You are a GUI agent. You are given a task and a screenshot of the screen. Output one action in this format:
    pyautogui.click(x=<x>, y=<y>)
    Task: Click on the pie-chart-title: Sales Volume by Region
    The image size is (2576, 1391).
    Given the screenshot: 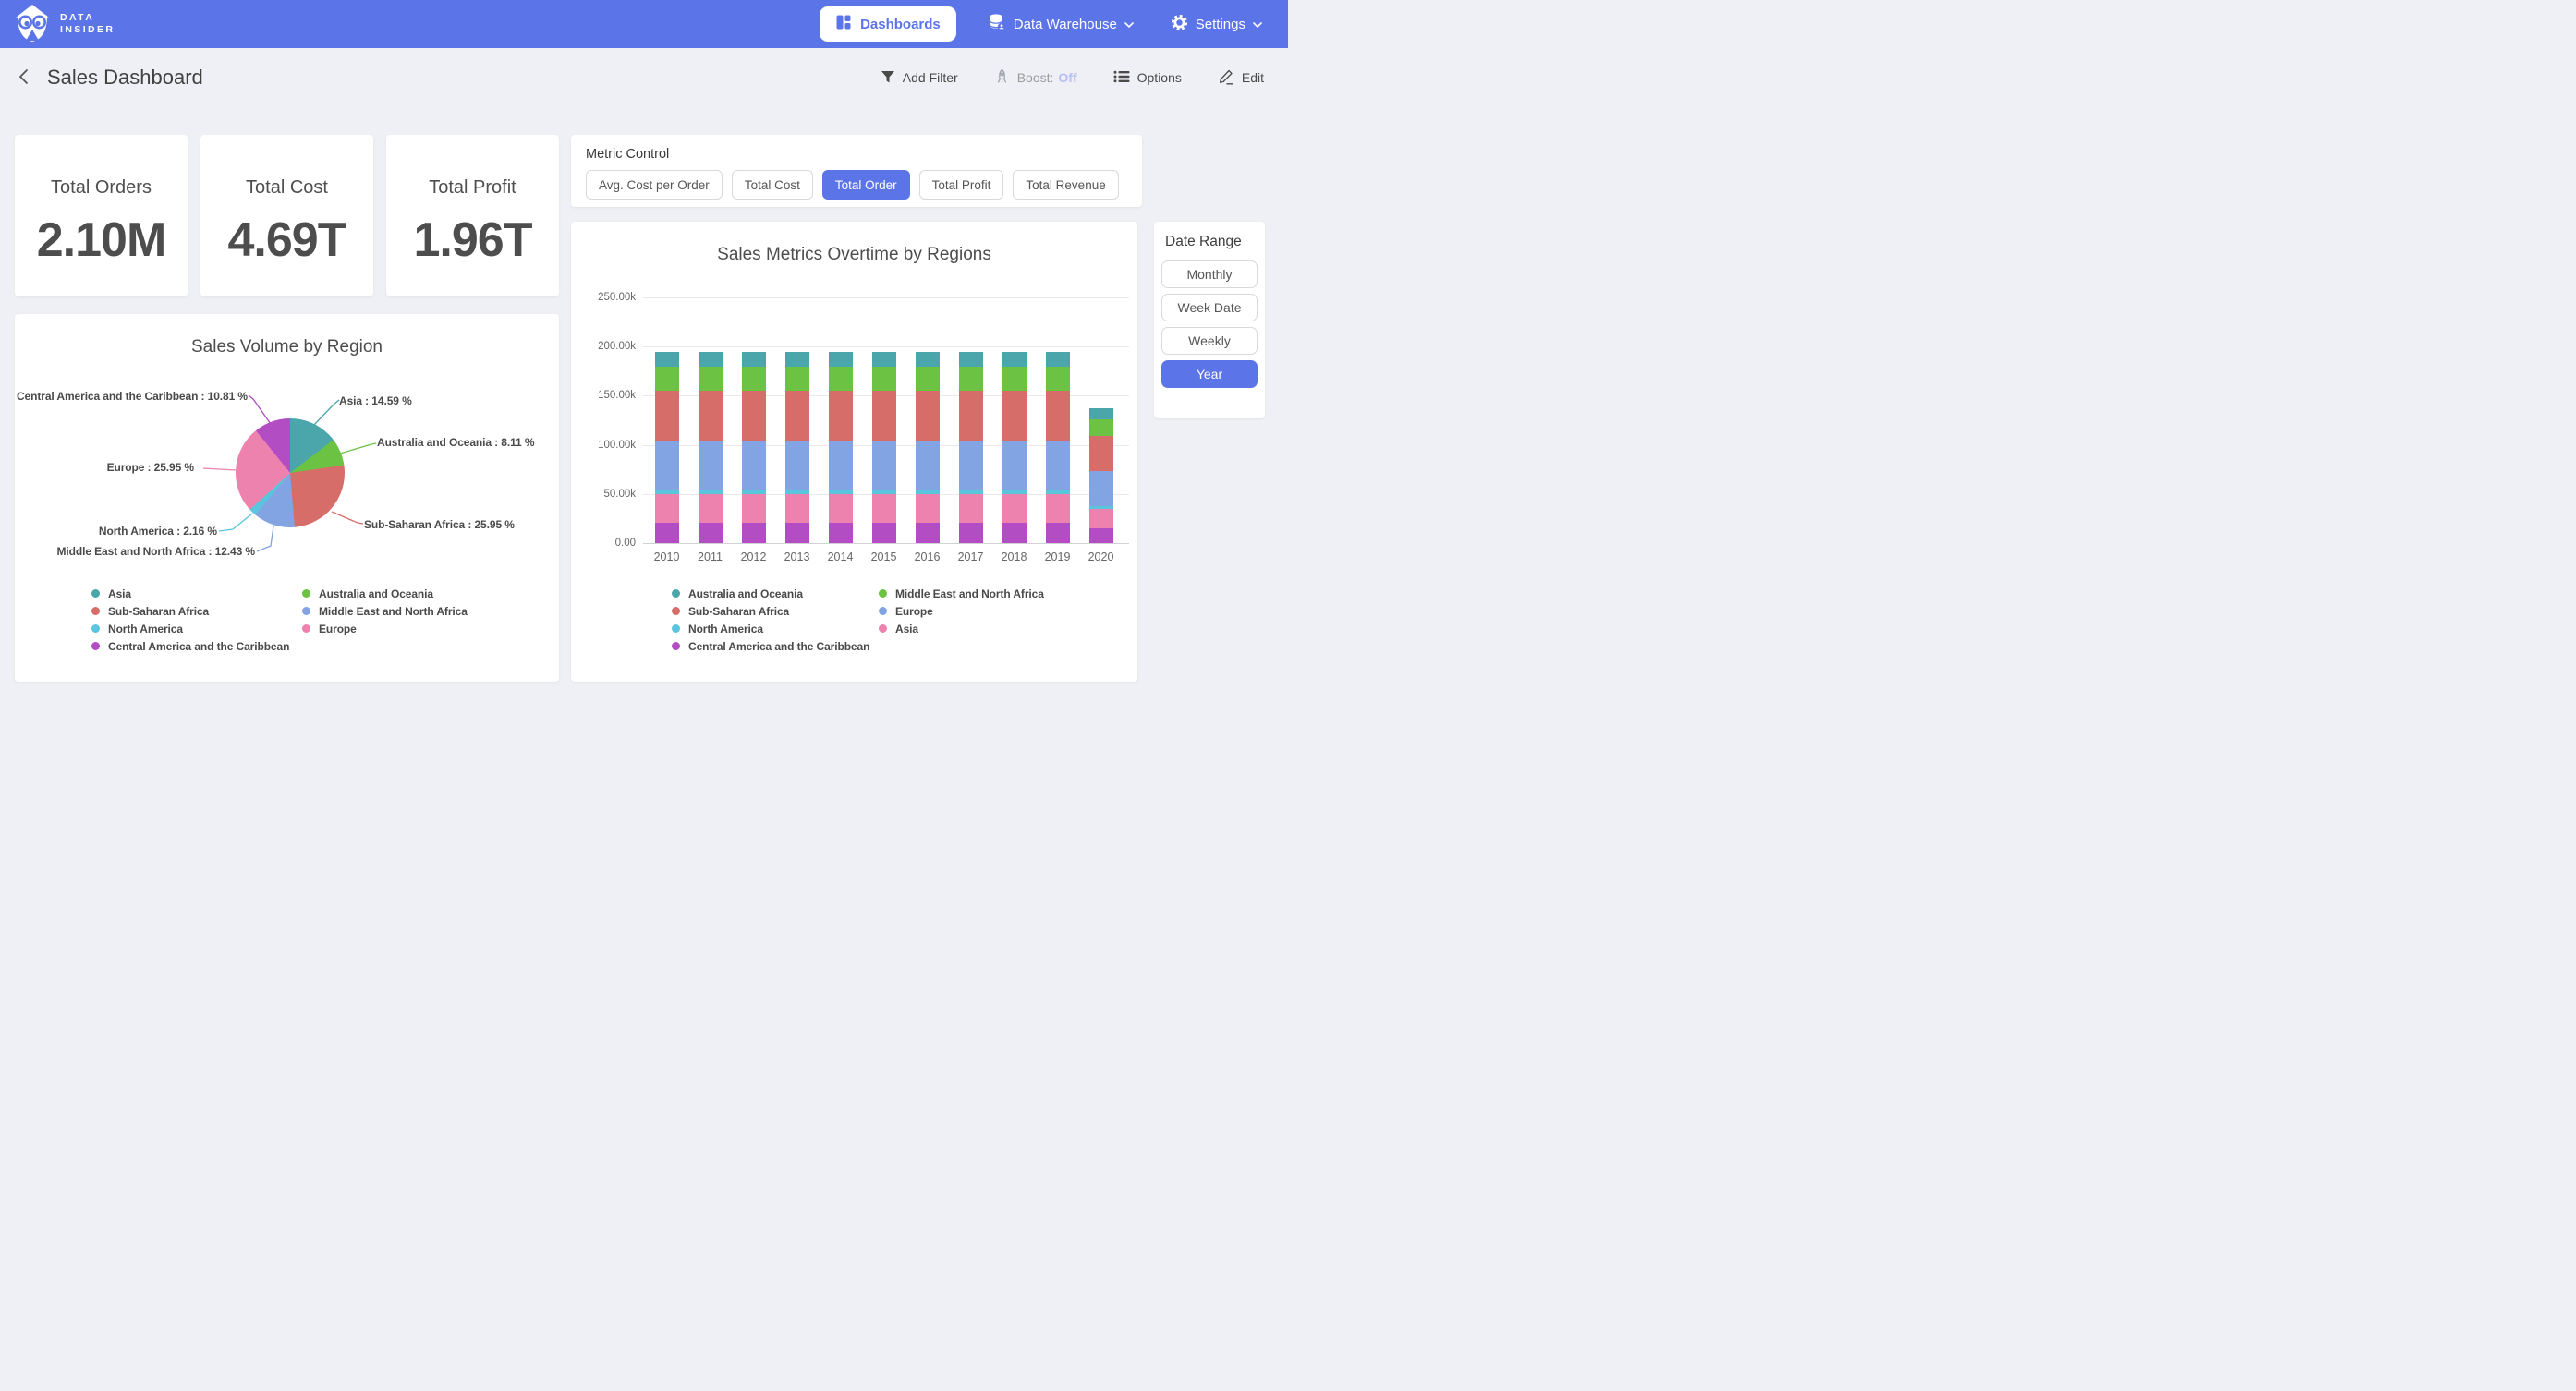 What is the action you would take?
    pyautogui.click(x=286, y=347)
    